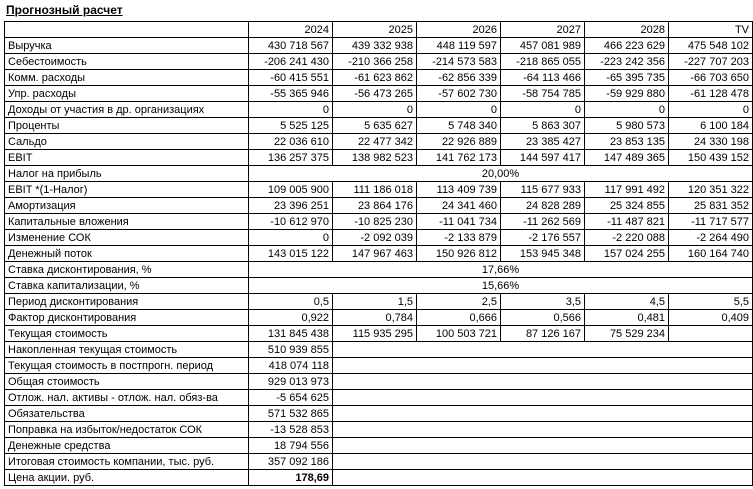 The width and height of the screenshot is (753, 489). What do you see at coordinates (542, 93) in the screenshot?
I see `value-cell: -58 754 785` at bounding box center [542, 93].